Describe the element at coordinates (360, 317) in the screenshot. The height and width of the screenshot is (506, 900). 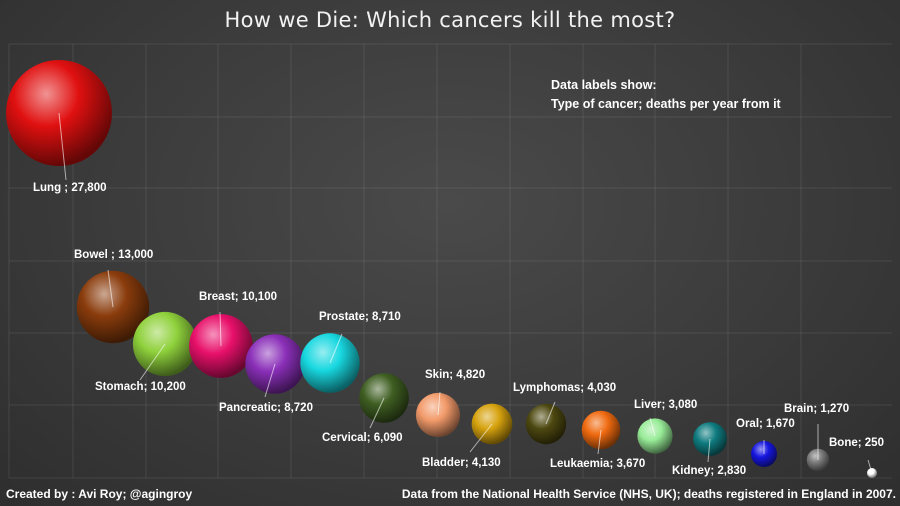
I see `label-prostate: Prostate; 8,710` at that location.